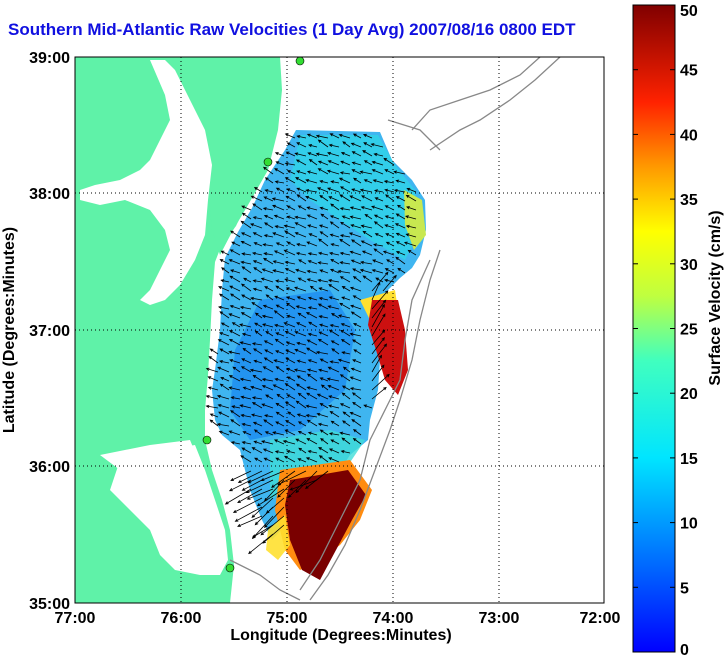  What do you see at coordinates (147, 455) in the screenshot?
I see `albemarle-sound` at bounding box center [147, 455].